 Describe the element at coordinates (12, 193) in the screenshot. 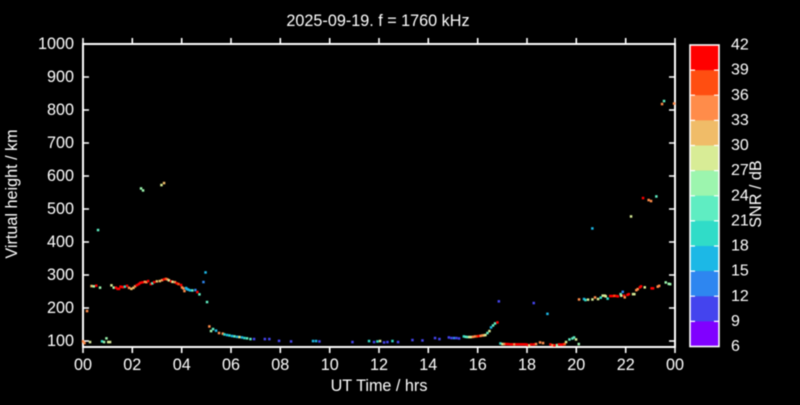

I see `svg-text: Virtual height / km` at that location.